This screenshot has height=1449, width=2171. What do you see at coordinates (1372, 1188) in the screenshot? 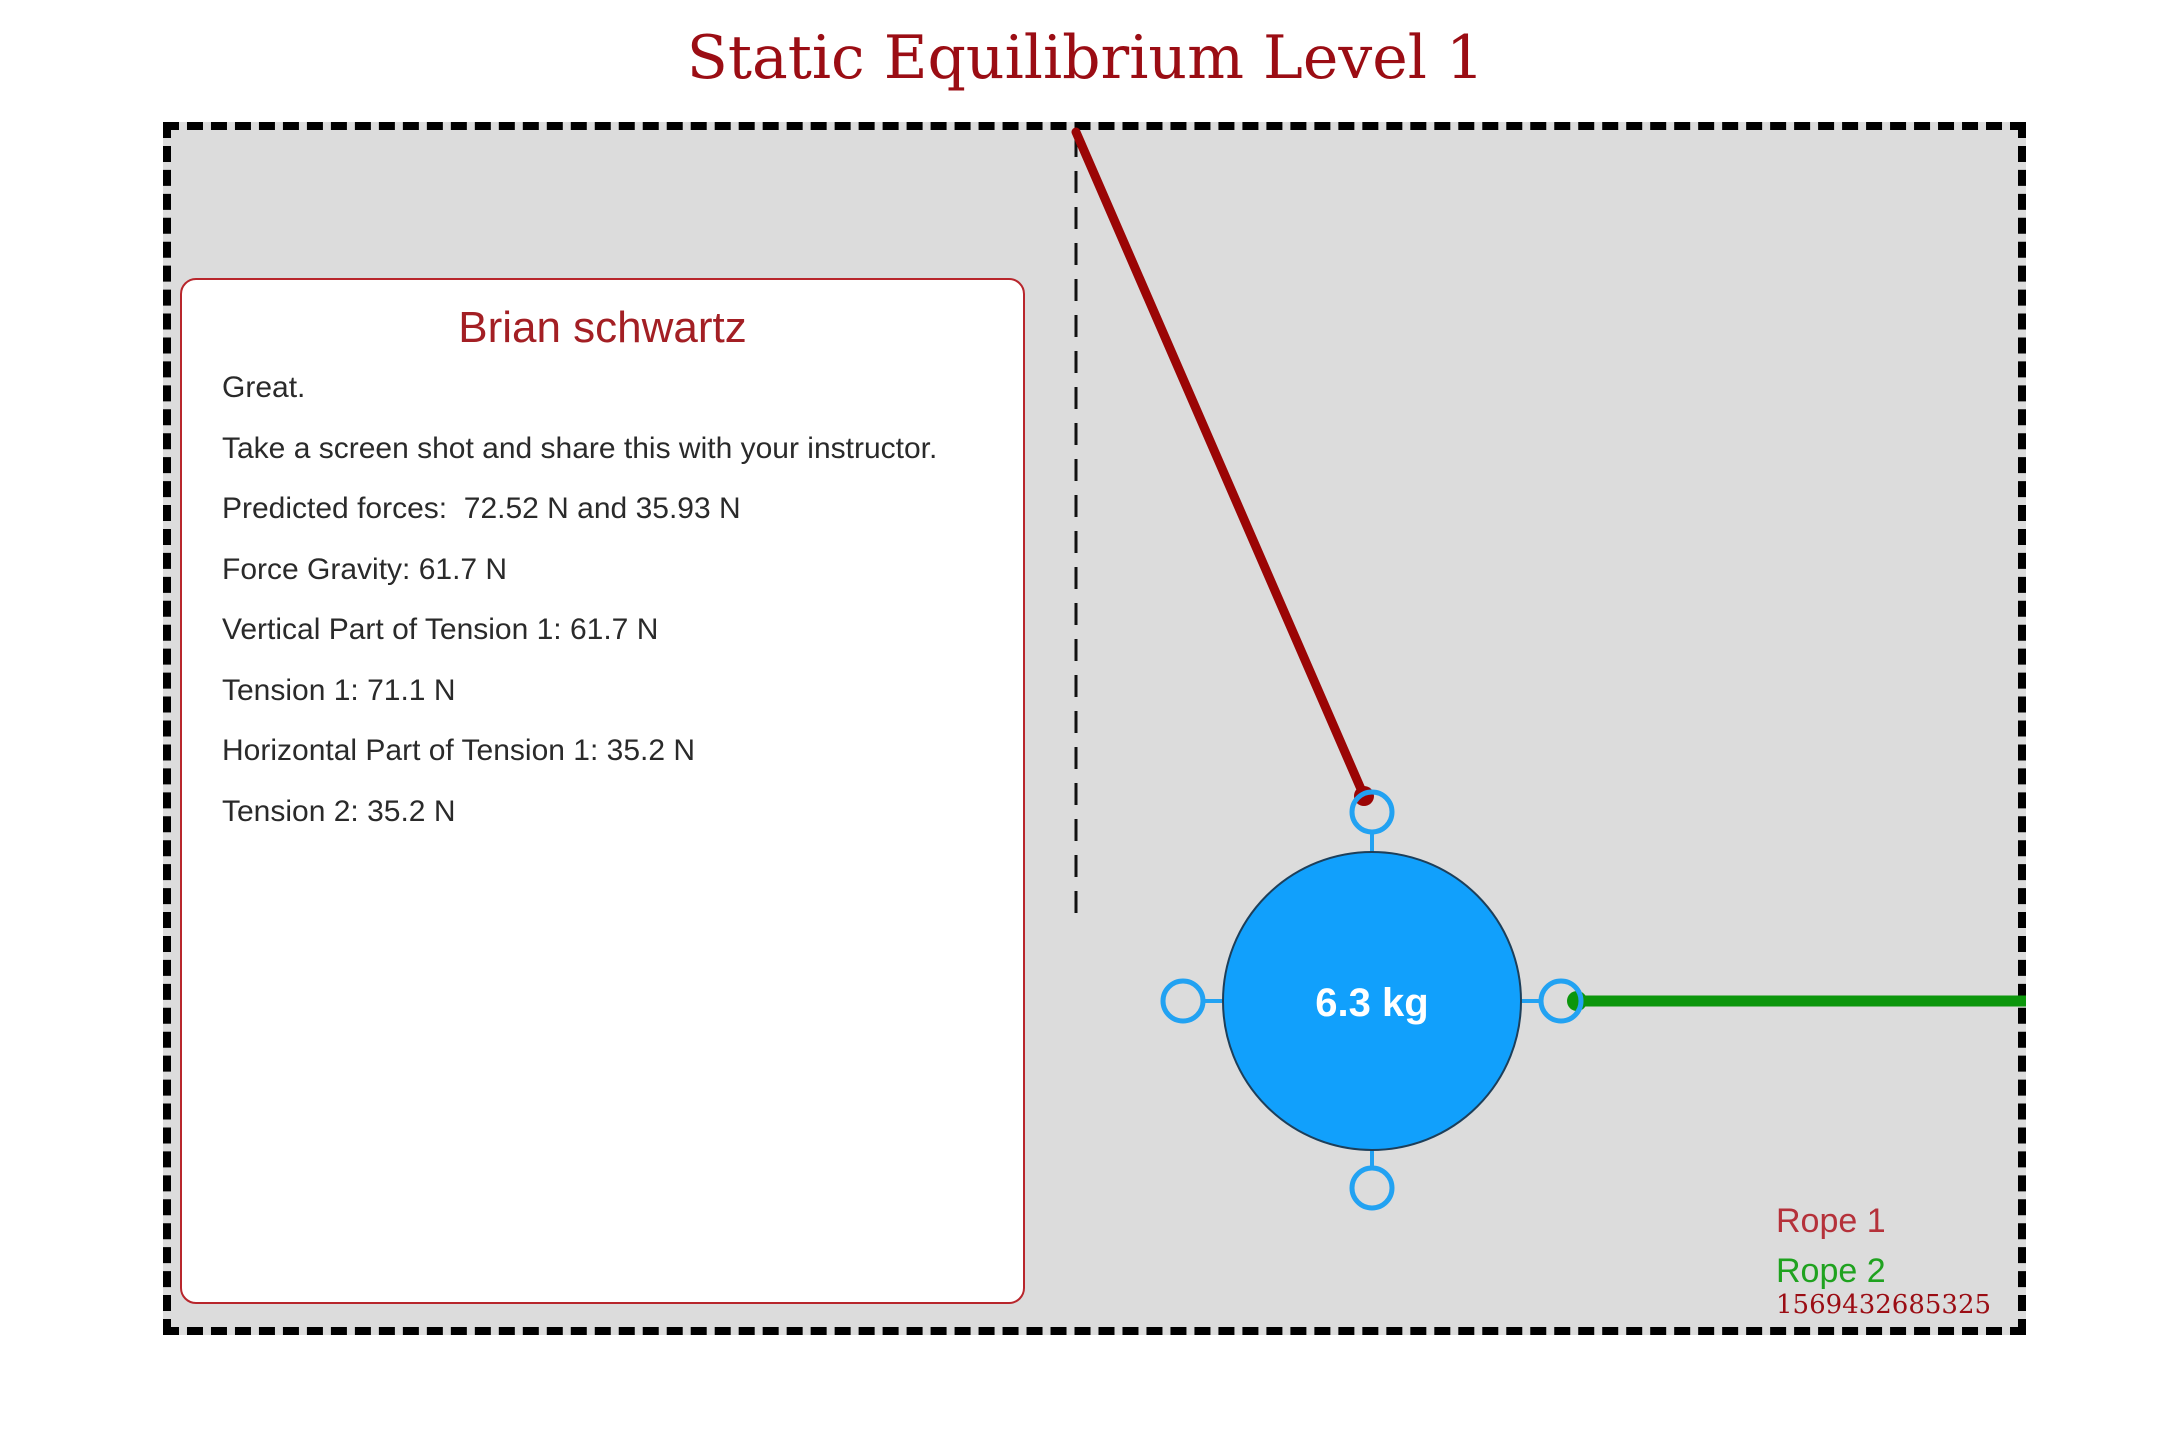
I see `bottom-attachment-handle` at bounding box center [1372, 1188].